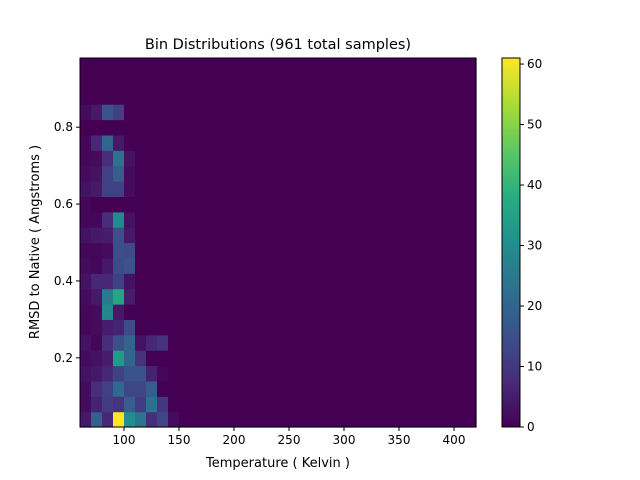 This screenshot has height=480, width=640. Describe the element at coordinates (534, 185) in the screenshot. I see `colorbar-tick-label: 40` at that location.